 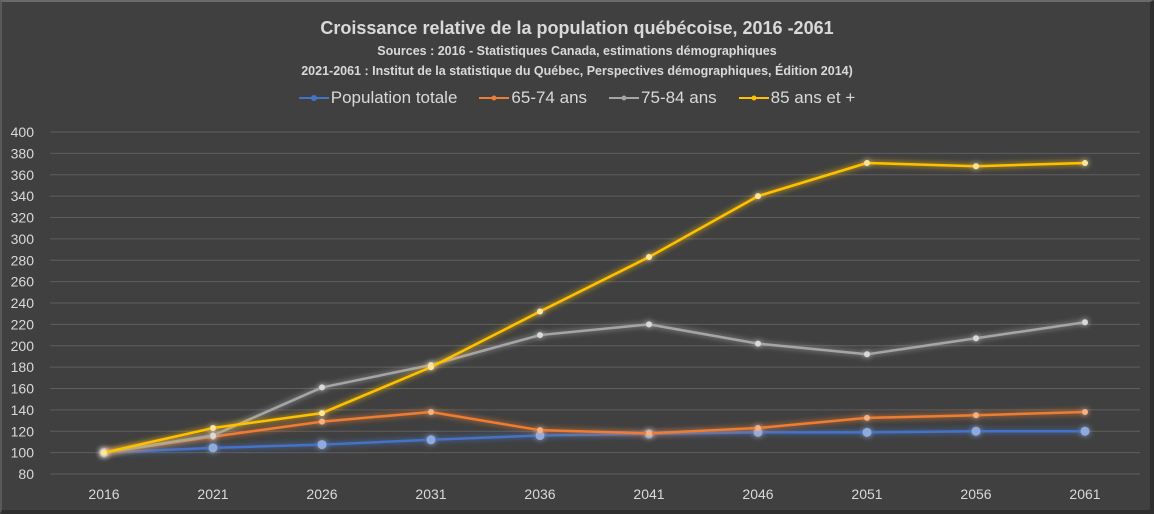 I want to click on y-tick-label: 340, so click(x=23, y=196).